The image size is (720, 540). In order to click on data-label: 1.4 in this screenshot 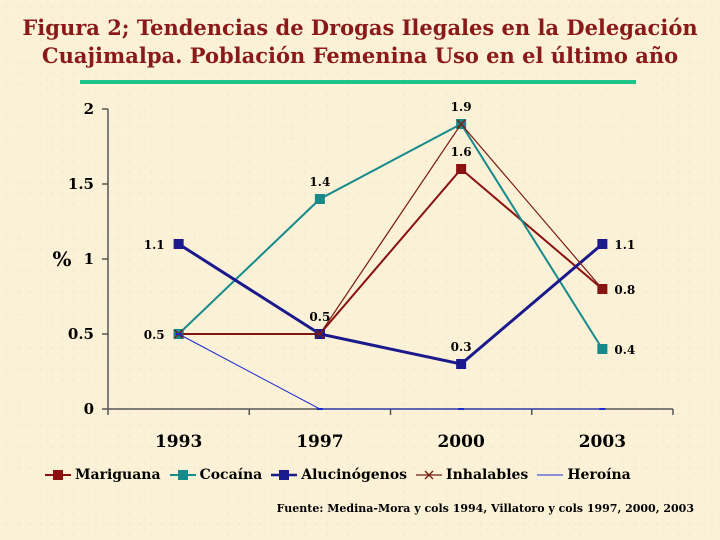, I will do `click(319, 182)`.